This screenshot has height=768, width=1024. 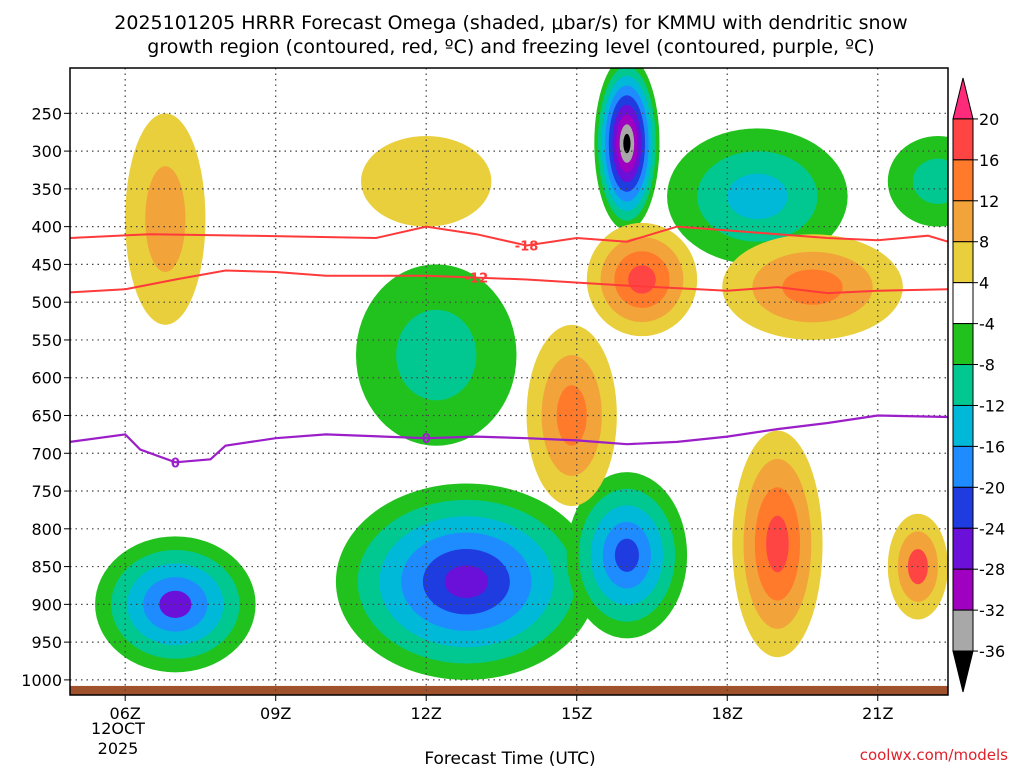 What do you see at coordinates (46, 642) in the screenshot?
I see `y-tick-label-950: 950` at bounding box center [46, 642].